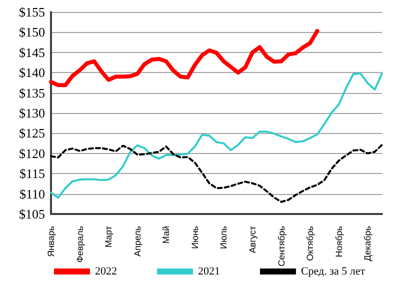 Image resolution: width=419 pixels, height=304 pixels. I want to click on x-tick-label: Апрель, so click(137, 241).